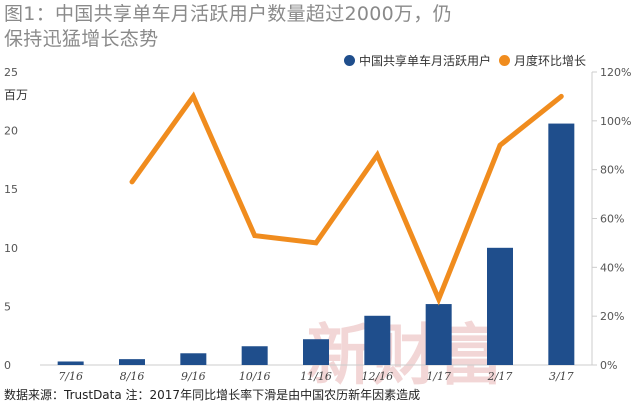 Image resolution: width=640 pixels, height=404 pixels. I want to click on x-axis-tick-label: 11/16, so click(316, 376).